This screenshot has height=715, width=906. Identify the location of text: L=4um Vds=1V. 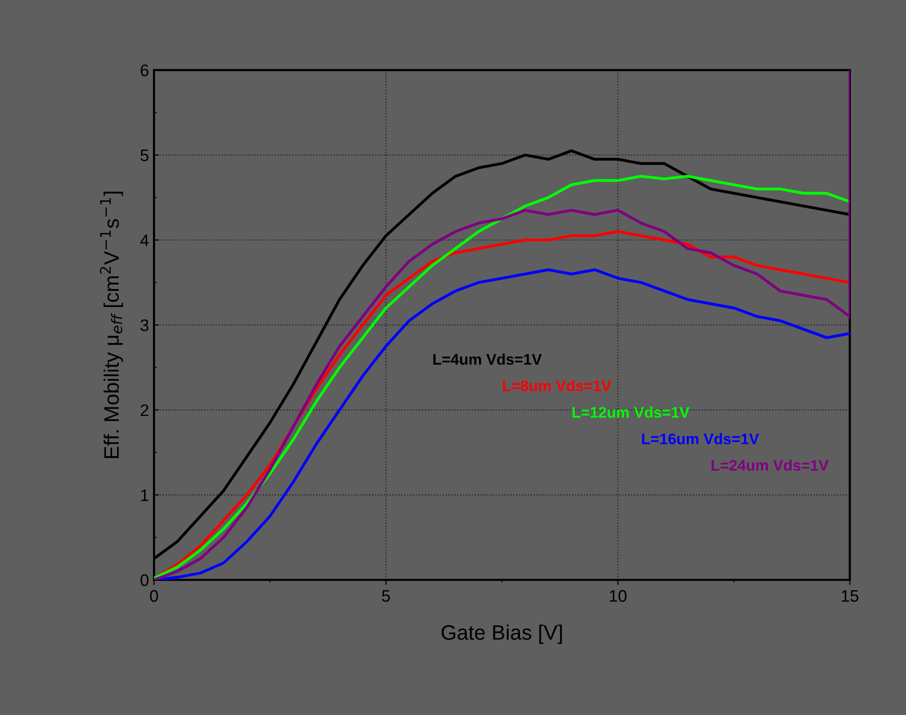
(487, 359).